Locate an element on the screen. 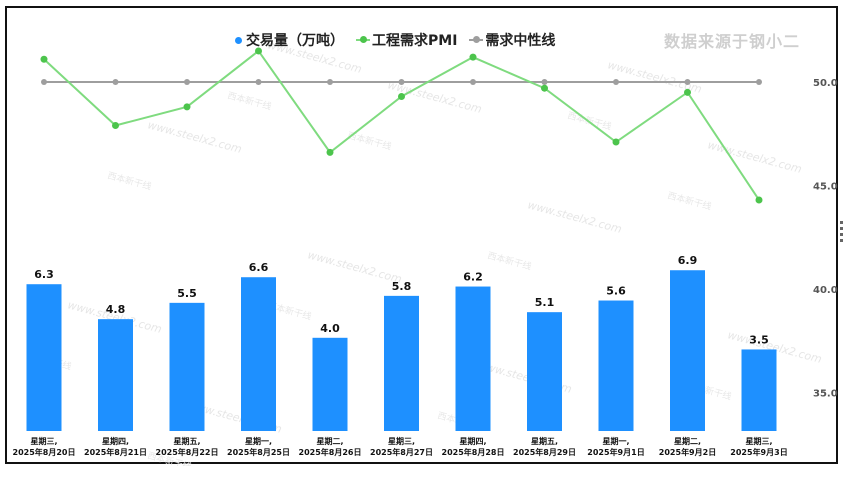  legend-item-volume: 交易量（万吨） is located at coordinates (289, 40).